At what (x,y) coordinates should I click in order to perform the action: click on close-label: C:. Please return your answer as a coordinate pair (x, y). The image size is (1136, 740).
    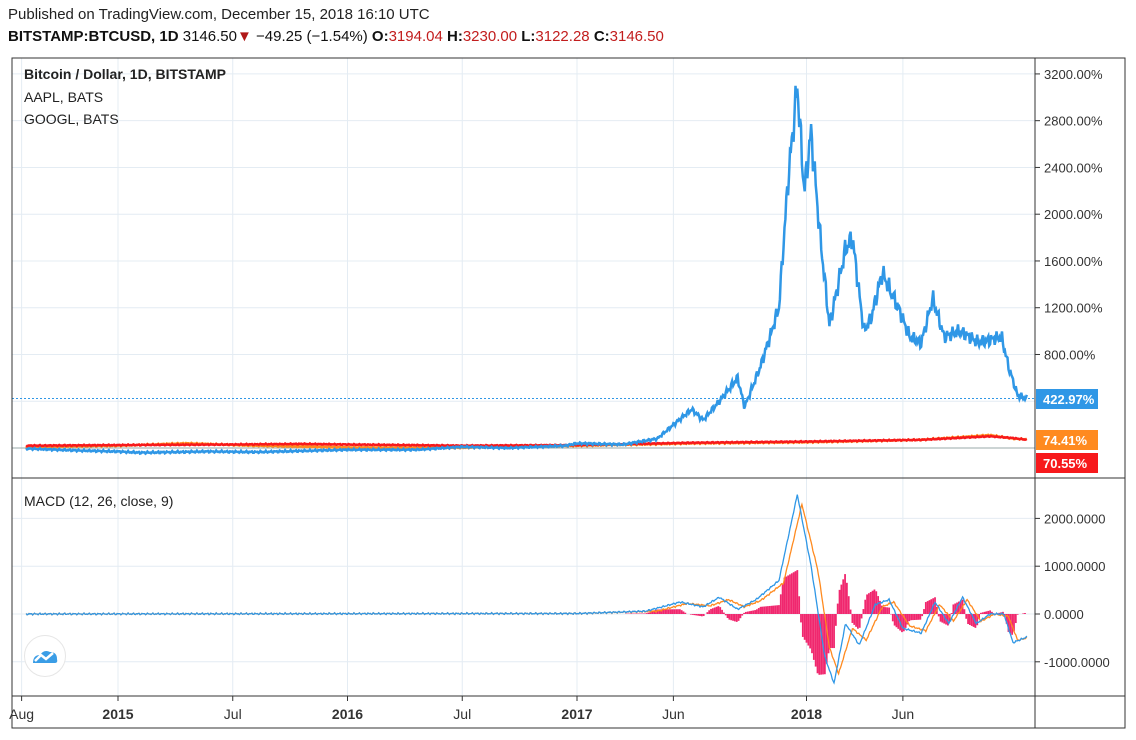
    Looking at the image, I should click on (601, 36).